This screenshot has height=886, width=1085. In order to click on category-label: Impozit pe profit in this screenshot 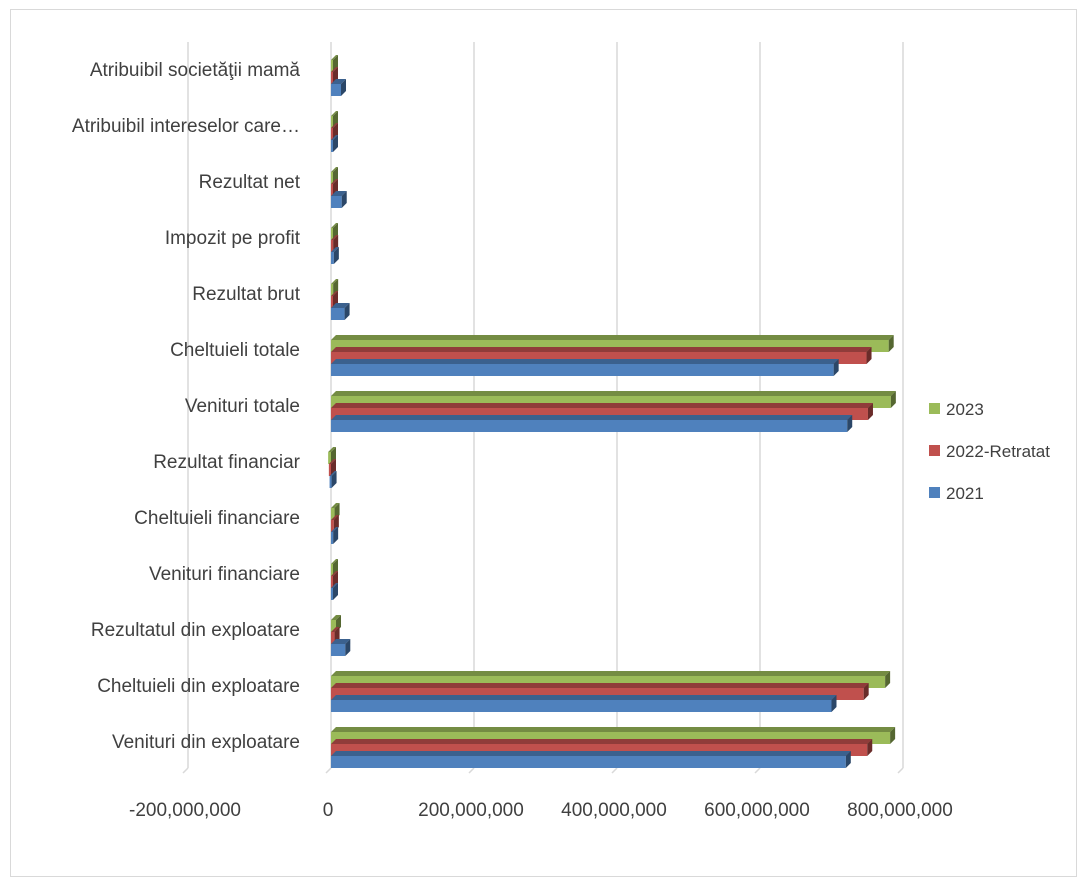, I will do `click(233, 238)`.